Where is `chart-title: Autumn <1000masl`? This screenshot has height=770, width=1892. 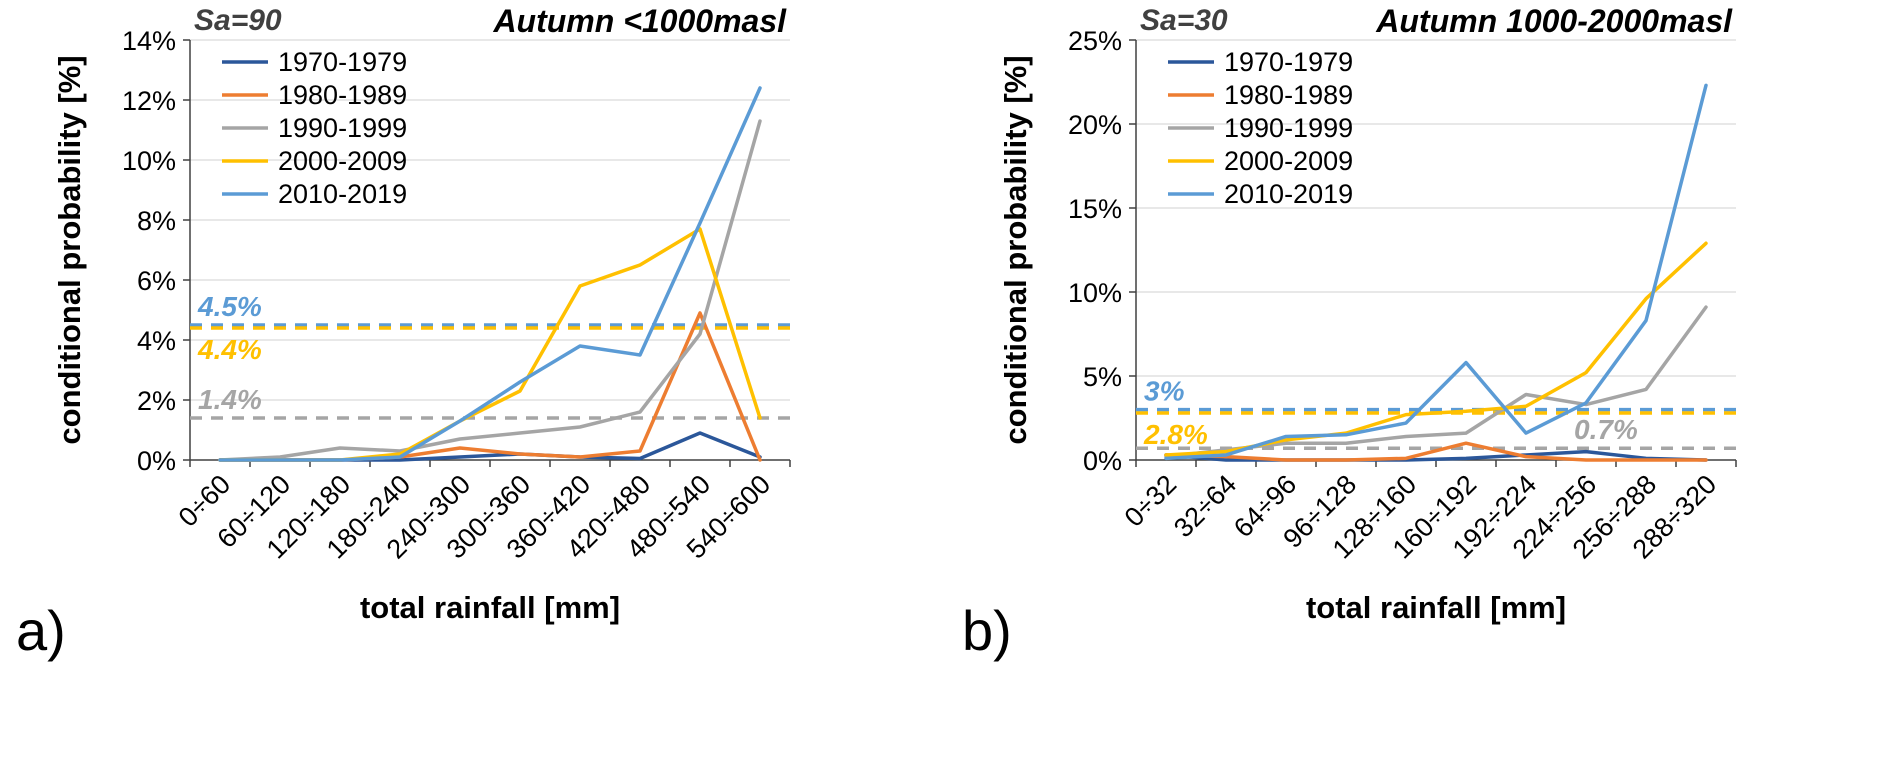 chart-title: Autumn <1000masl is located at coordinates (639, 21).